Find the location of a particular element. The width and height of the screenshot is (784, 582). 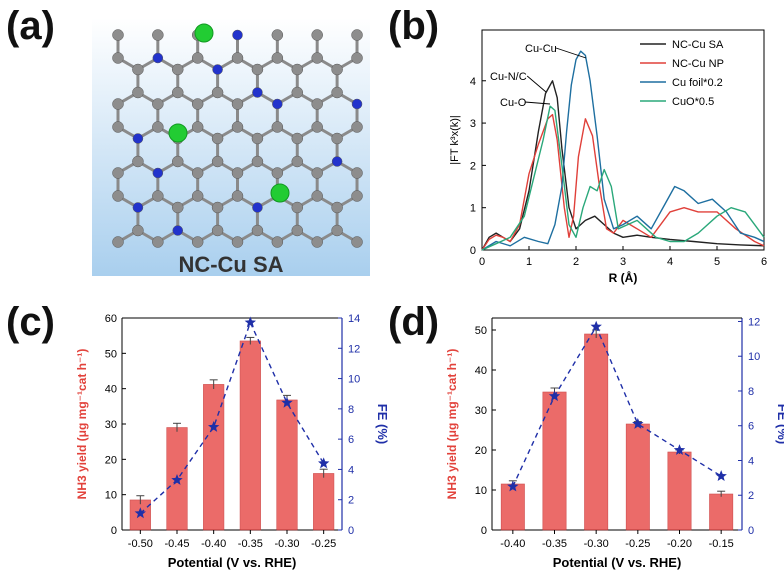

x-tick-label: -0.15 is located at coordinates (721, 544).